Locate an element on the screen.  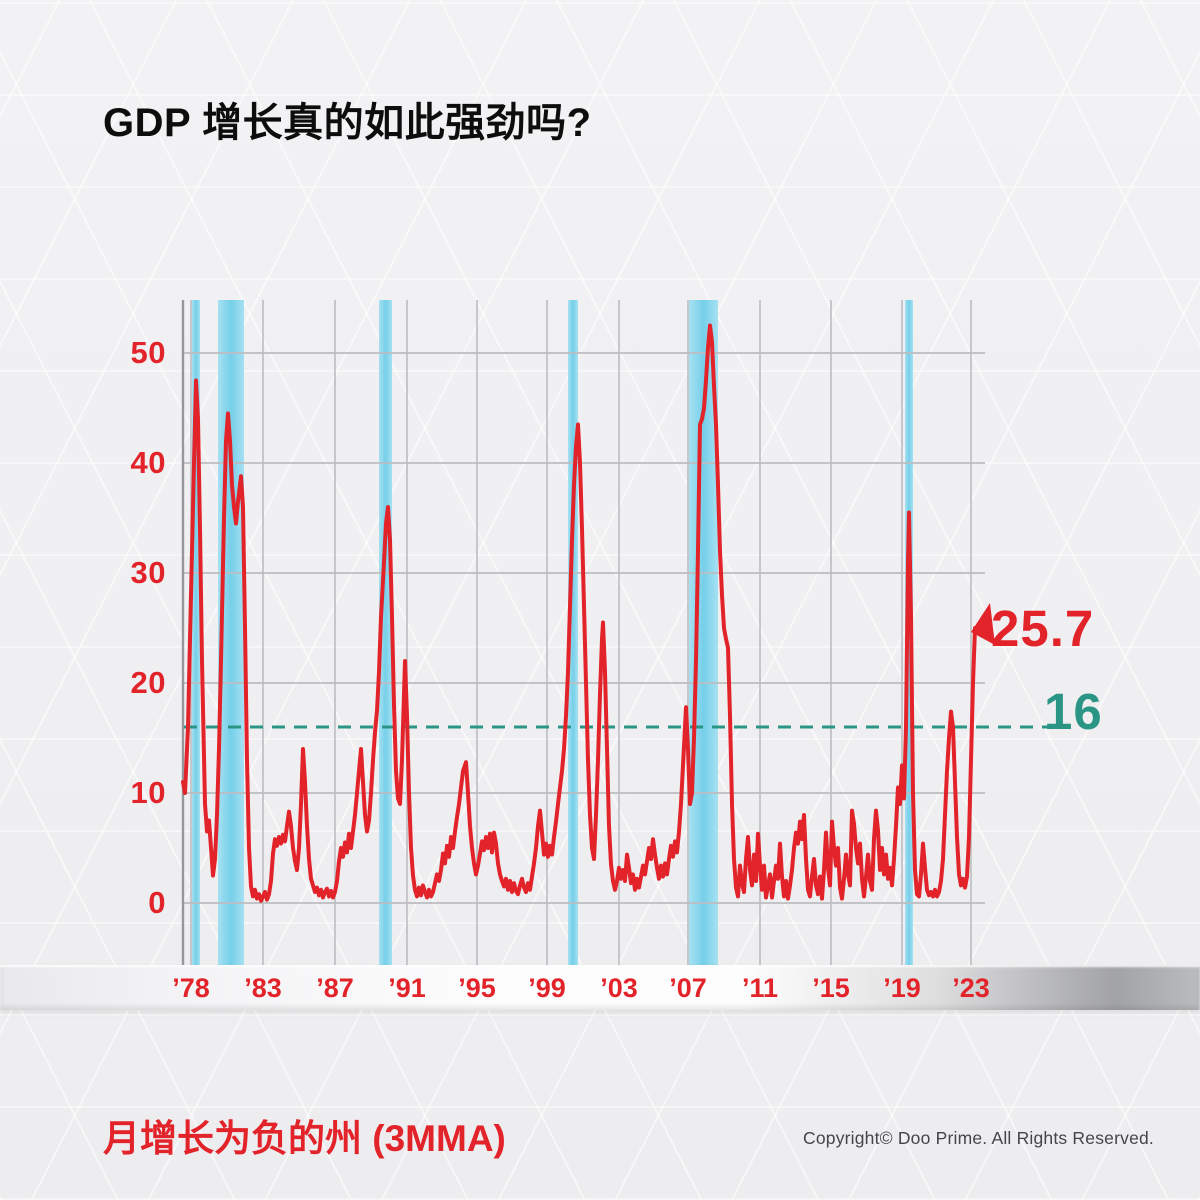
y-tick-label: 40 is located at coordinates (148, 462).